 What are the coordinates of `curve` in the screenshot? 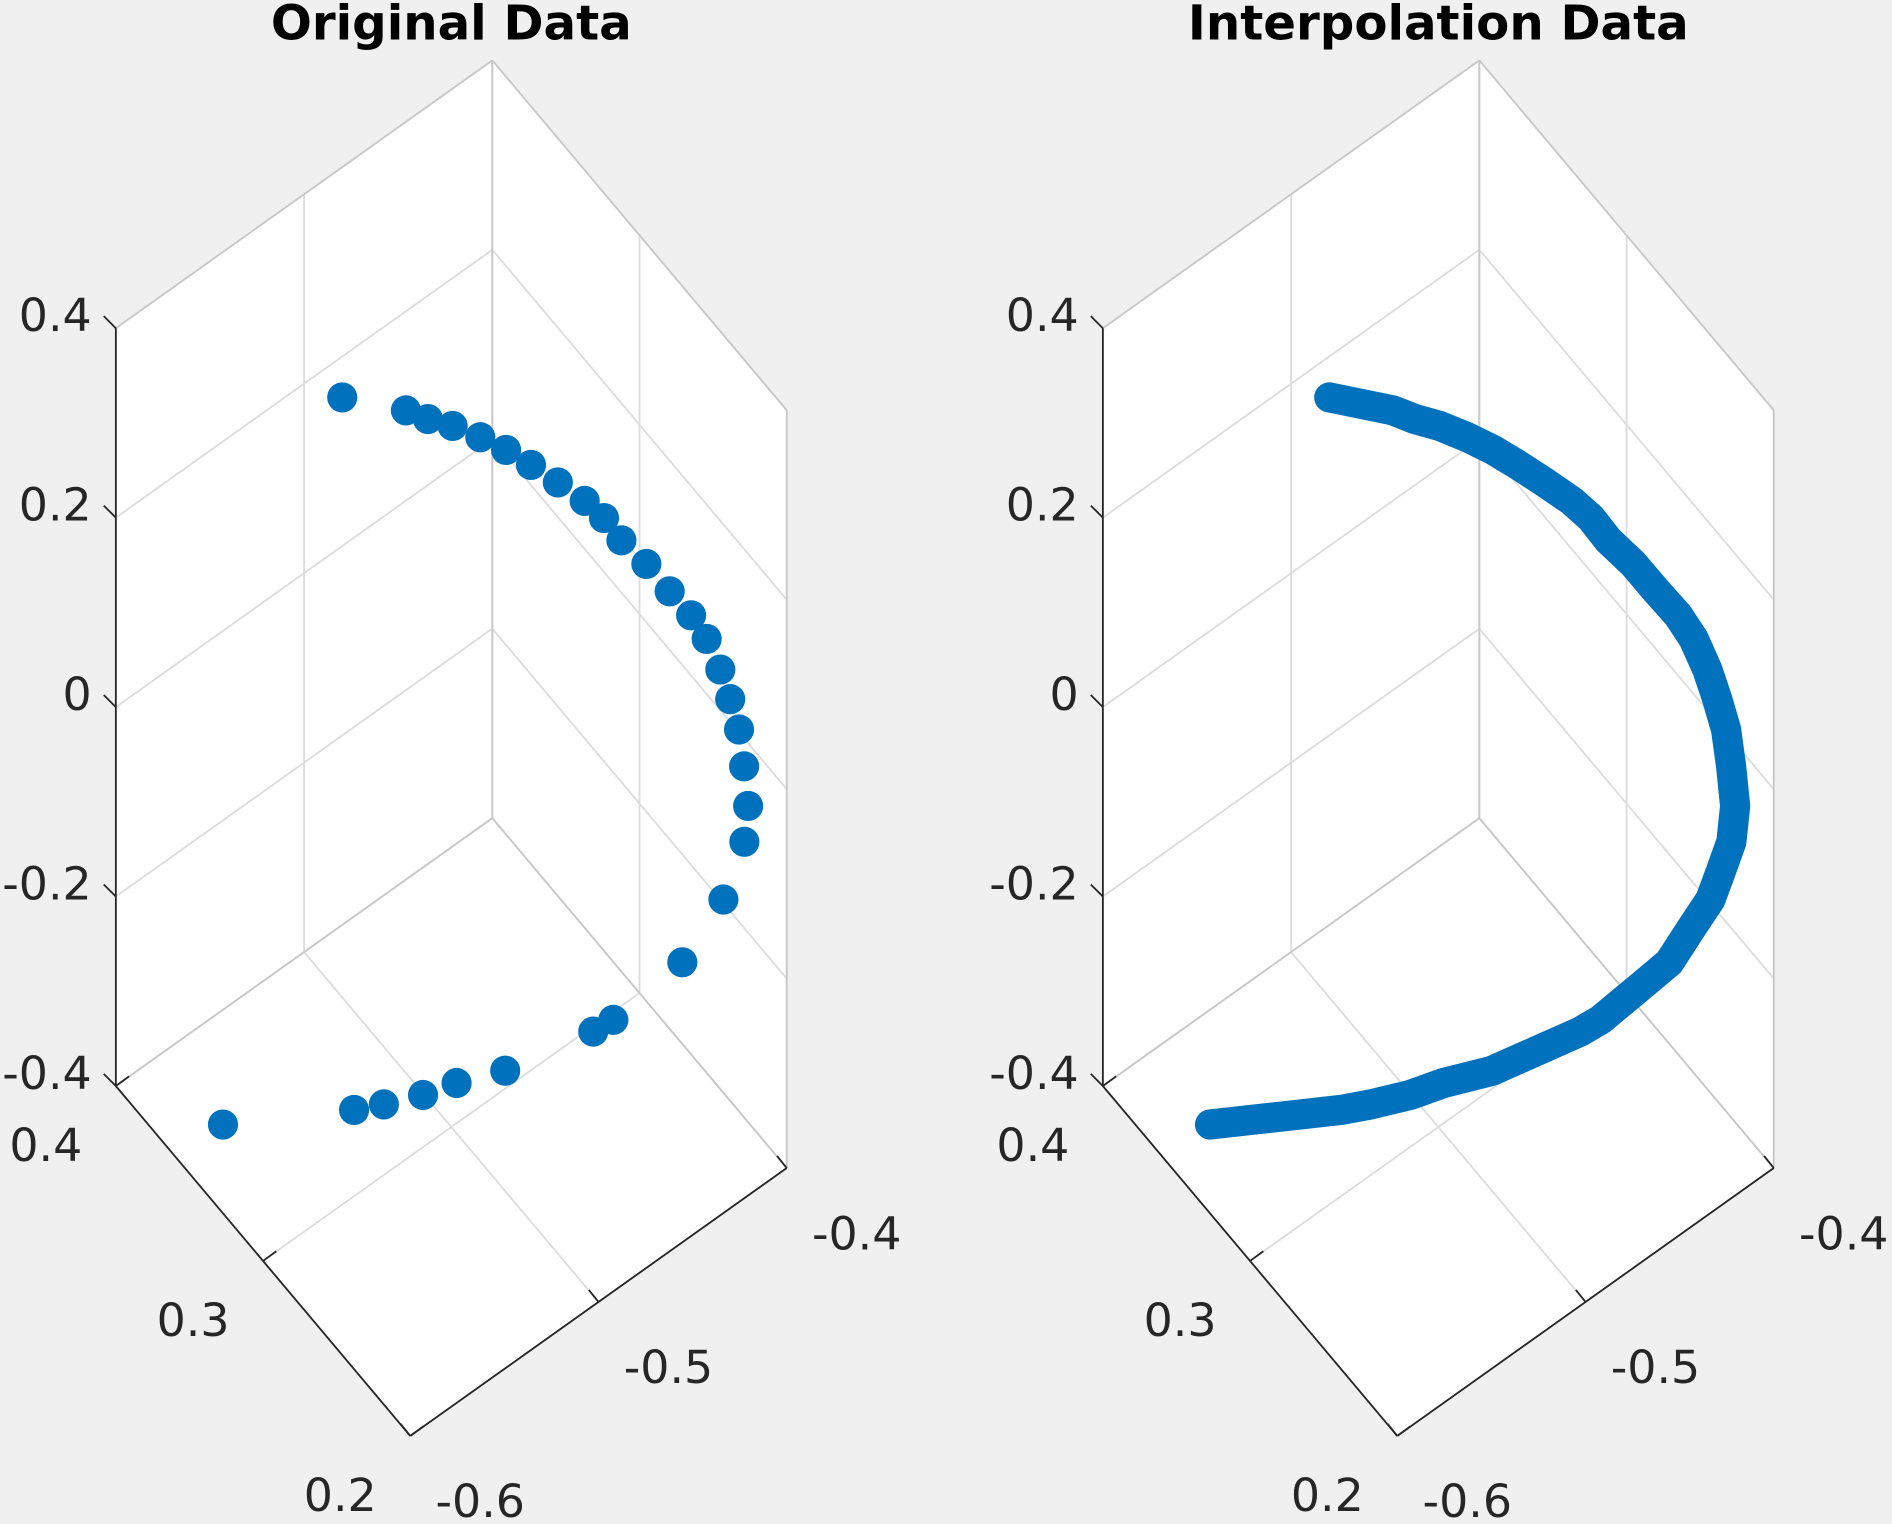 It's located at (1472, 761).